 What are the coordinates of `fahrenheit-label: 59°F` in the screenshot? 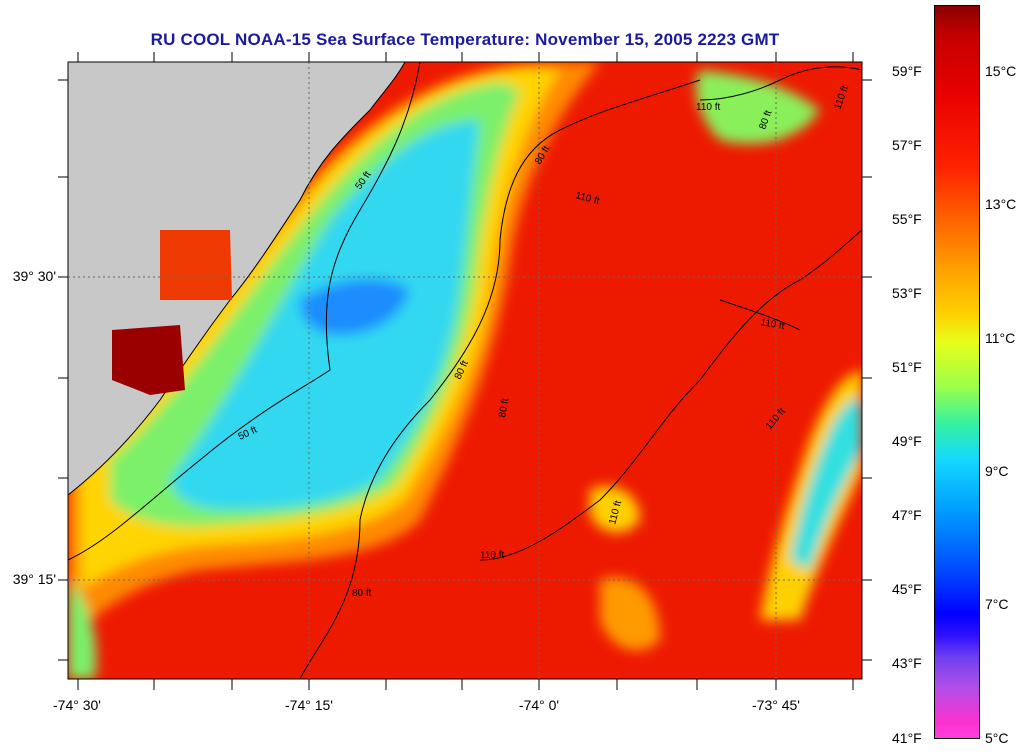 It's located at (907, 71).